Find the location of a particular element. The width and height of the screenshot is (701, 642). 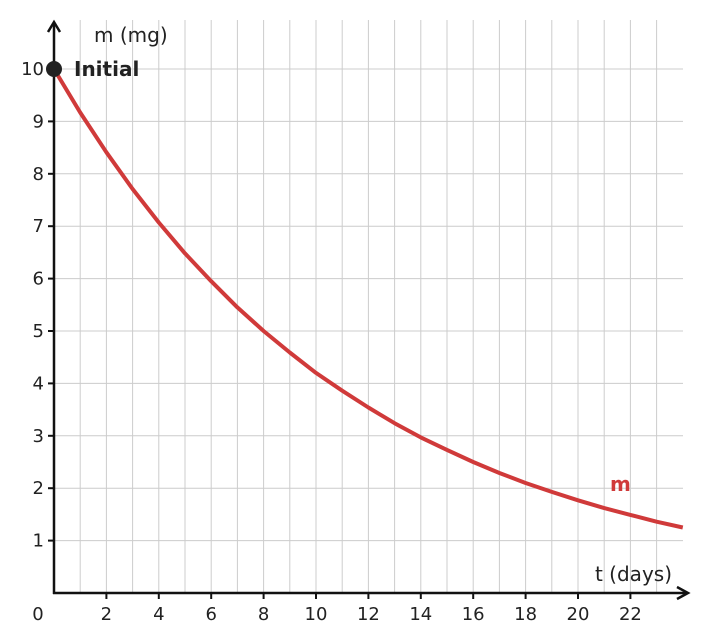

y-tick-label: 9 is located at coordinates (38, 121).